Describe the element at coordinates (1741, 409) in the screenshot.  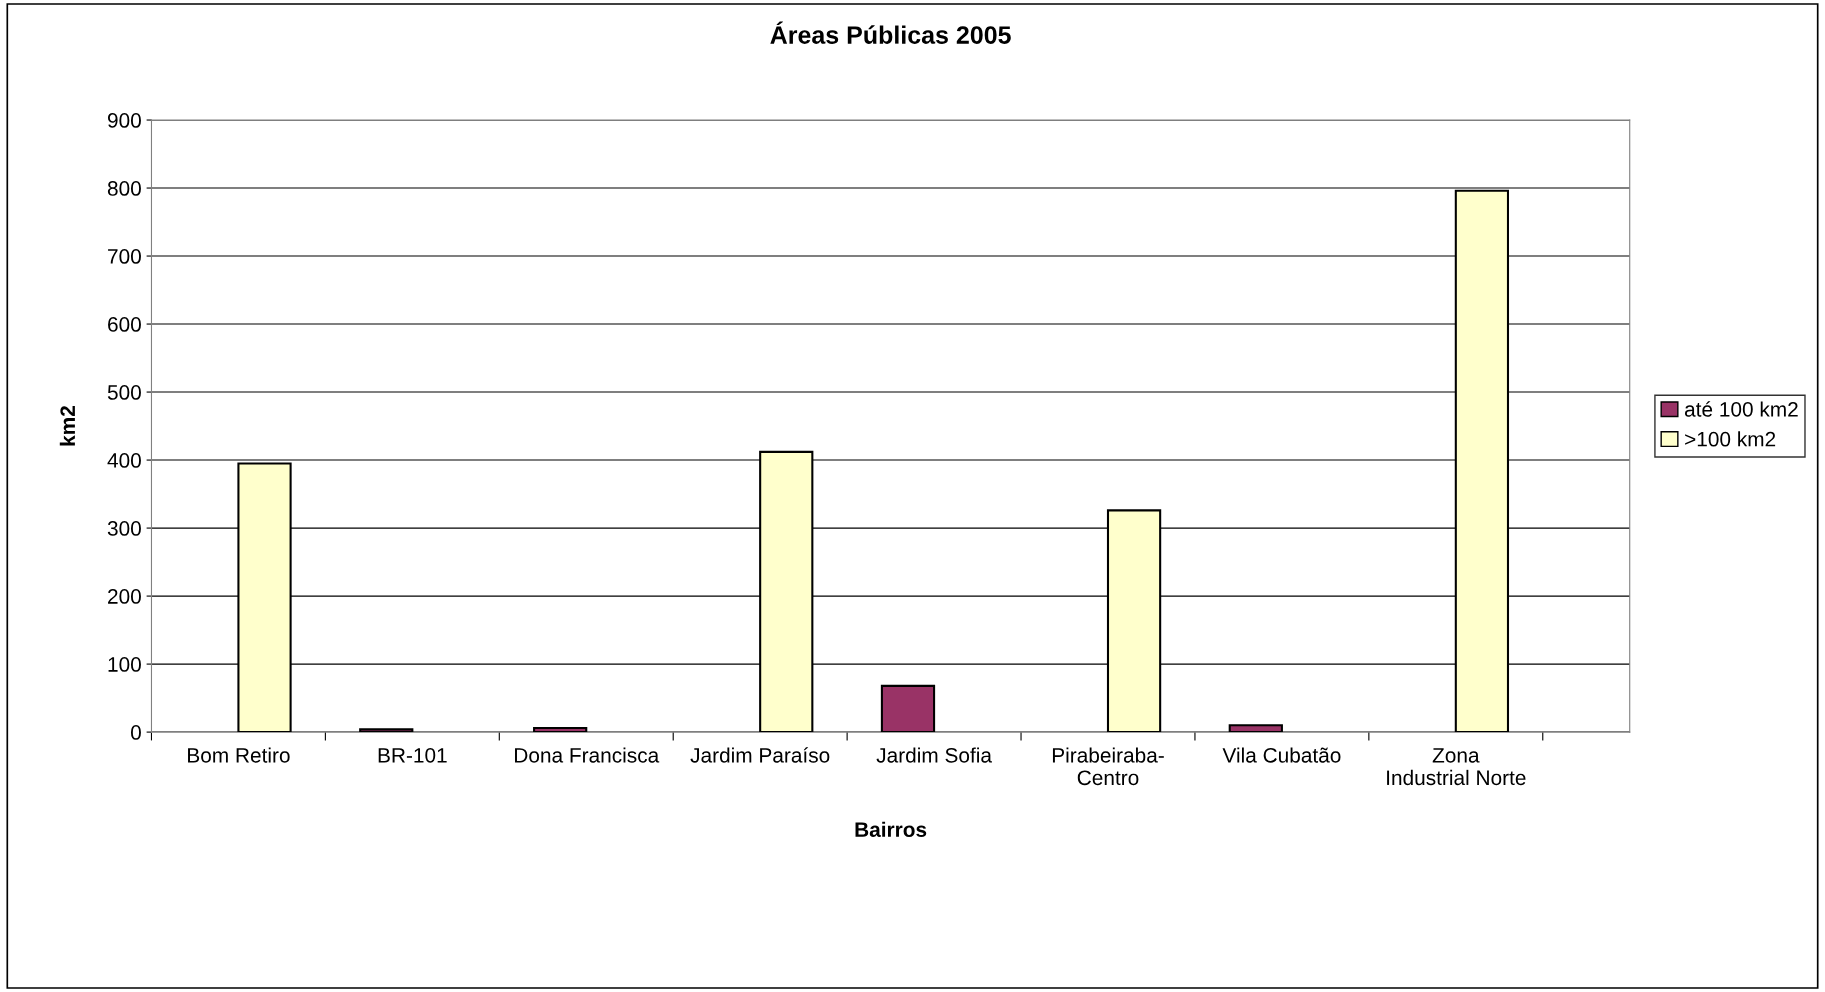
I see `legend-label: até 100 km2` at that location.